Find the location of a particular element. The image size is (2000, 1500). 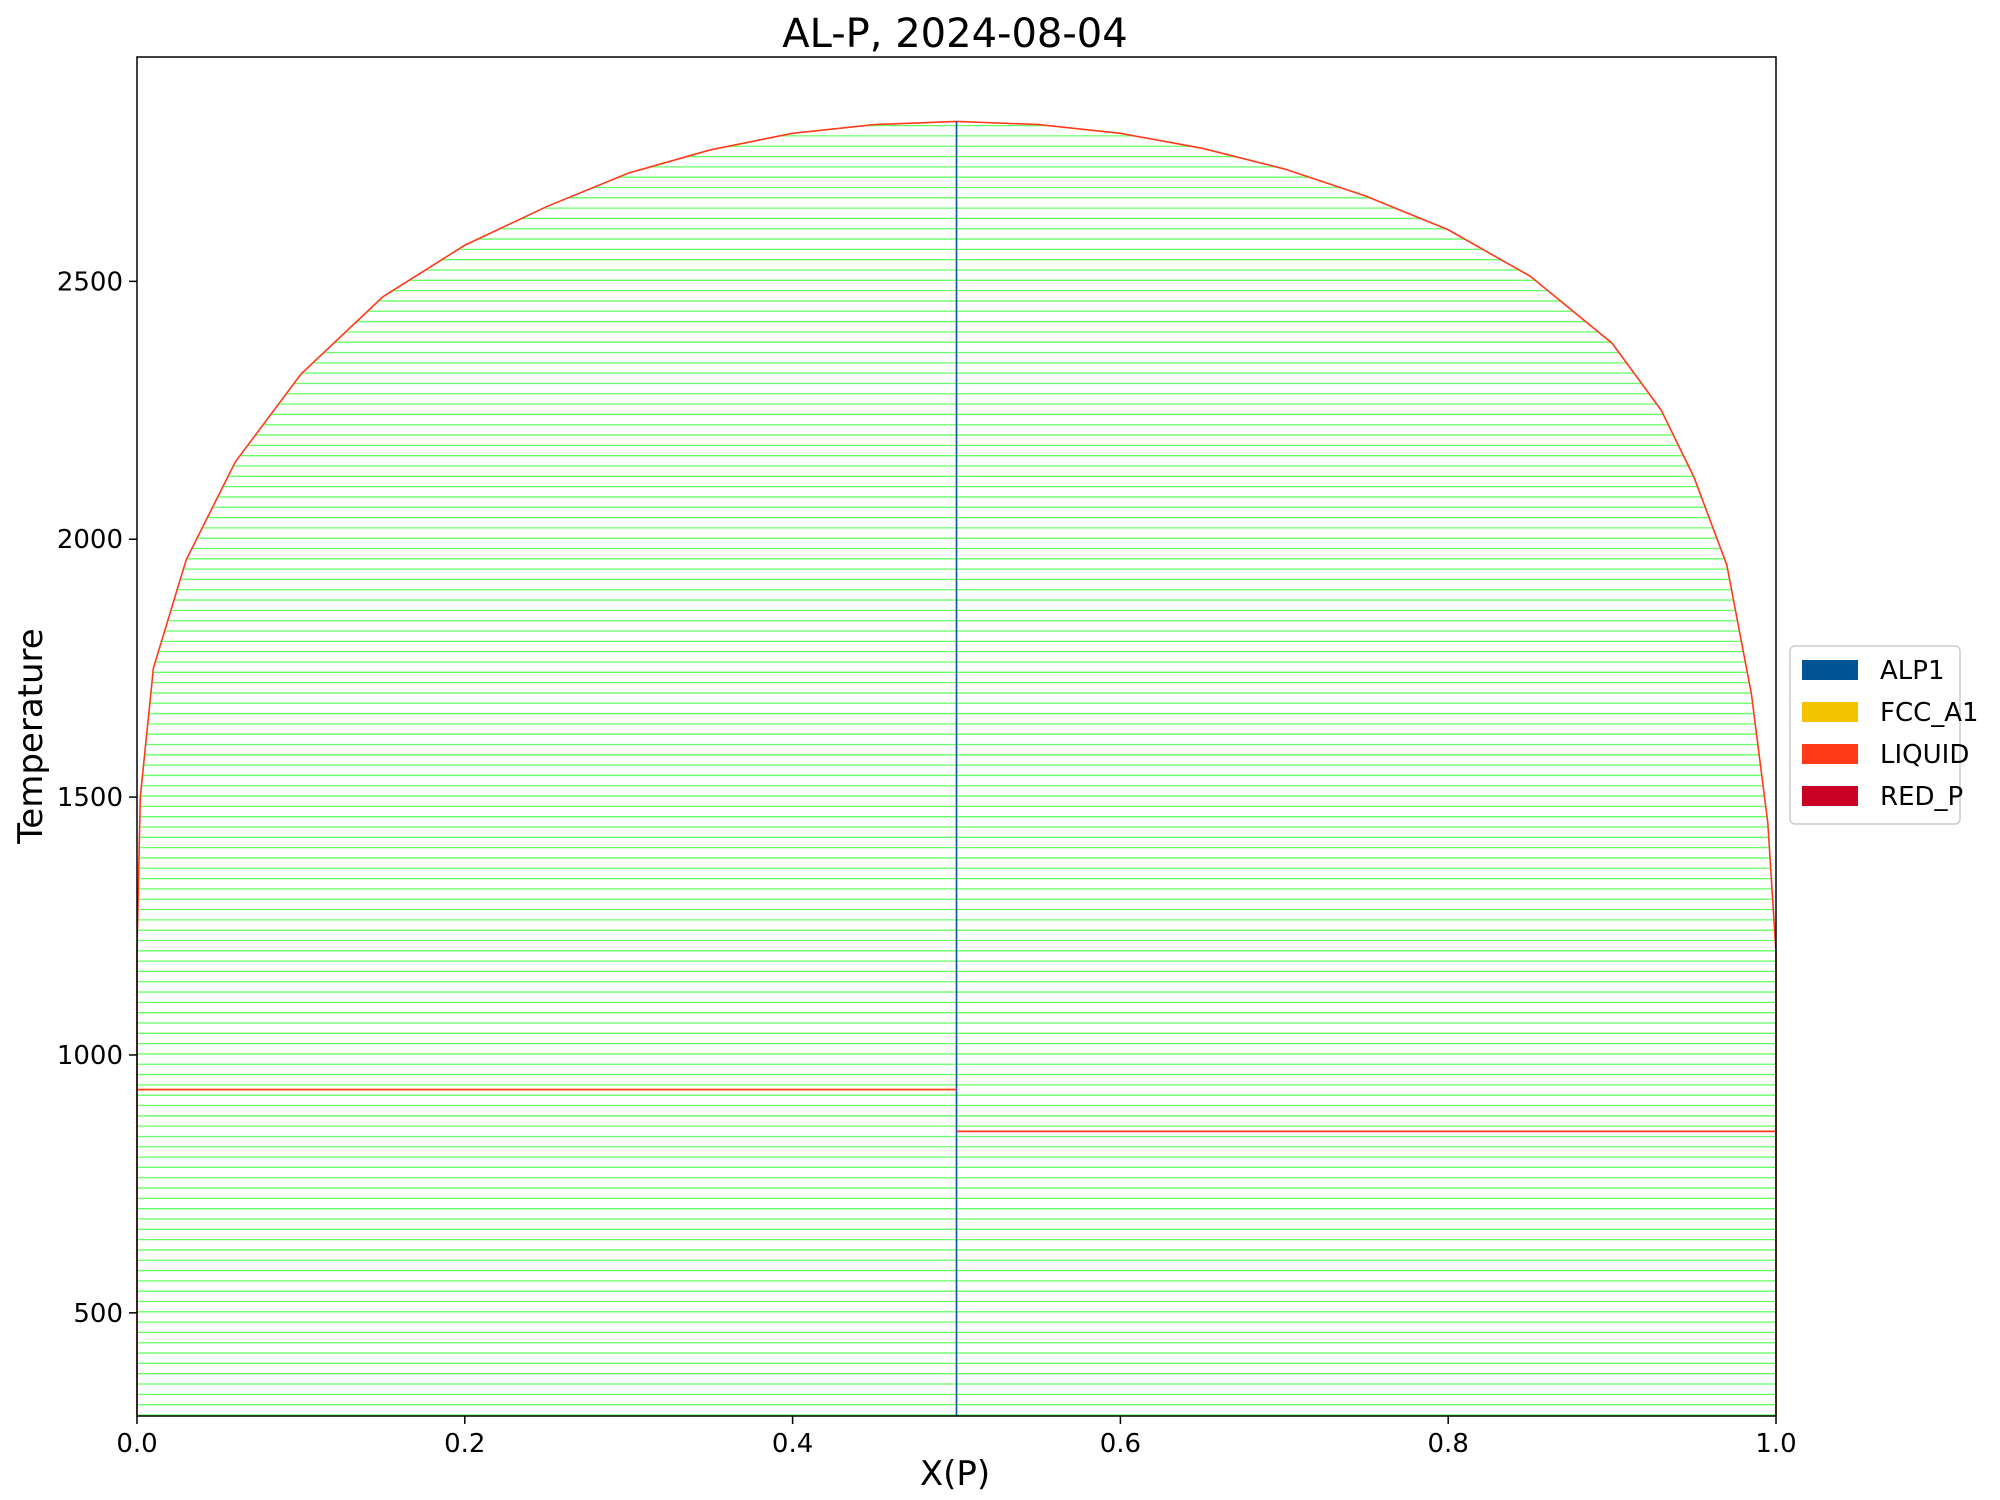

legend-label-red-p: RED_P is located at coordinates (1921, 797).